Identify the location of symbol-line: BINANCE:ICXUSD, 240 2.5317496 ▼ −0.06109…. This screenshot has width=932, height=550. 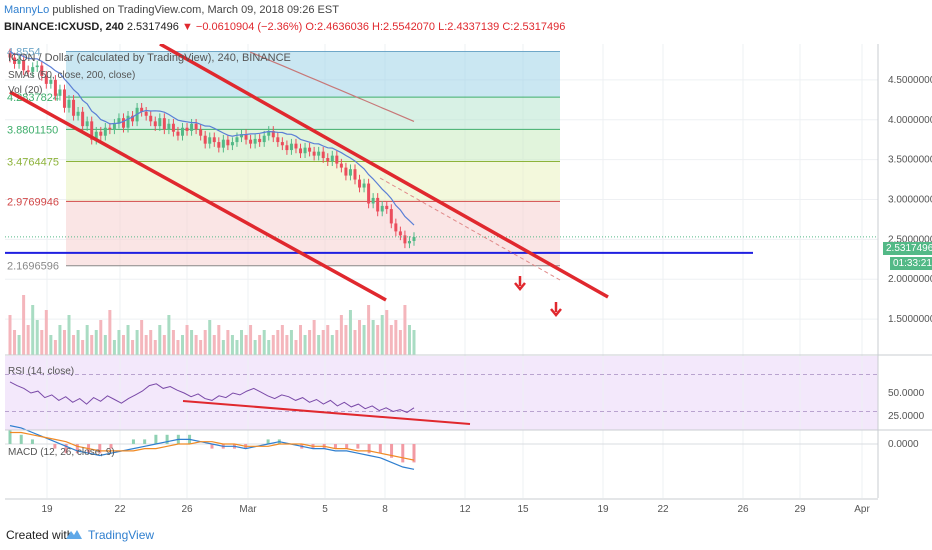
(284, 27).